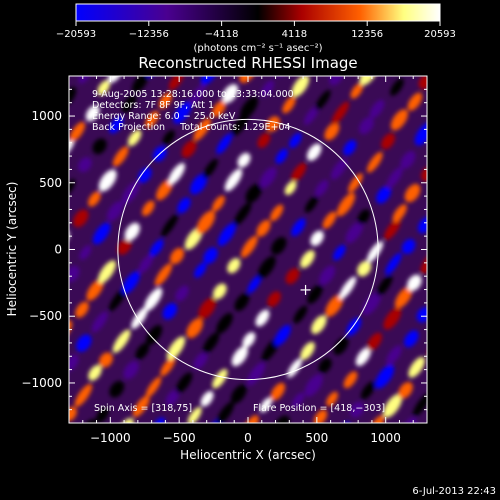 This screenshot has height=500, width=500. Describe the element at coordinates (454, 491) in the screenshot. I see `timestamp: 6-Jul-2013 22:43` at that location.